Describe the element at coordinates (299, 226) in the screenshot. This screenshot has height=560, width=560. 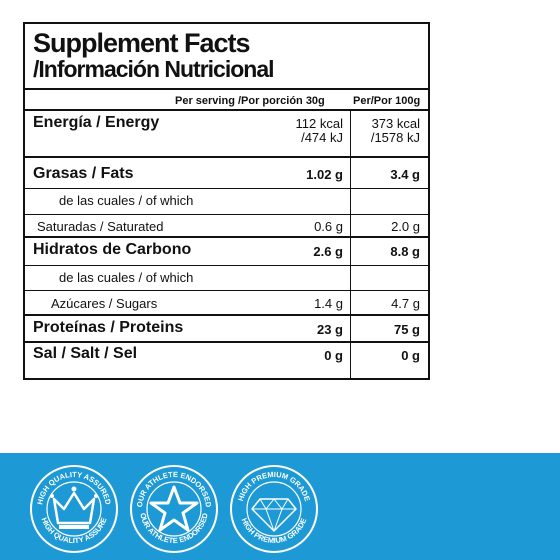
I see `saturated-serving: 0.6 g` at that location.